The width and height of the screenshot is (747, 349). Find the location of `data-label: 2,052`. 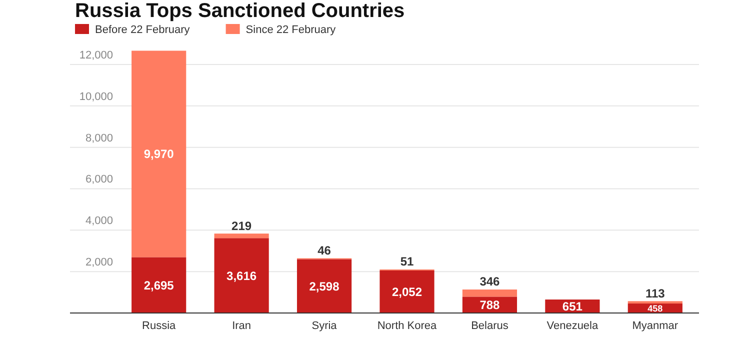

data-label: 2,052 is located at coordinates (407, 291).